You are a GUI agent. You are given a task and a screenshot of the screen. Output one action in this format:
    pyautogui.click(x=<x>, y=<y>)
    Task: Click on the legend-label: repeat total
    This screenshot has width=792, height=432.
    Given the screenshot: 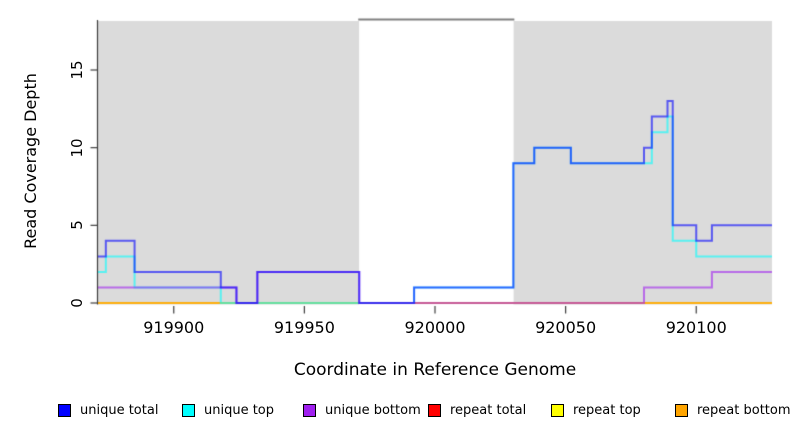 What is the action you would take?
    pyautogui.click(x=488, y=410)
    